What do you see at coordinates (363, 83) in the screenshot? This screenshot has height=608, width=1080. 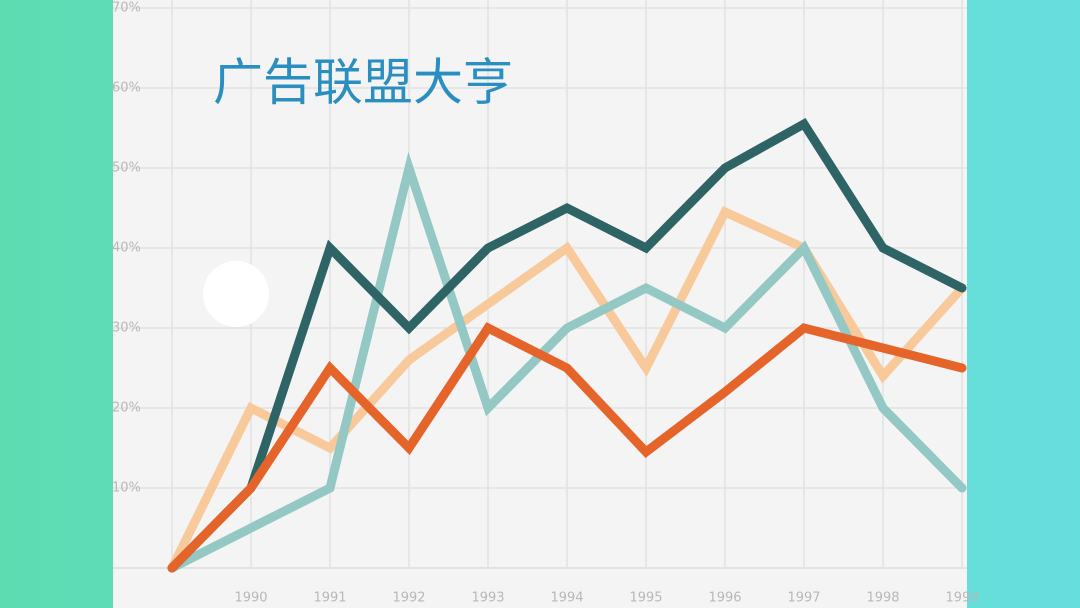 I see `chart-title: 广告联盟大亨` at bounding box center [363, 83].